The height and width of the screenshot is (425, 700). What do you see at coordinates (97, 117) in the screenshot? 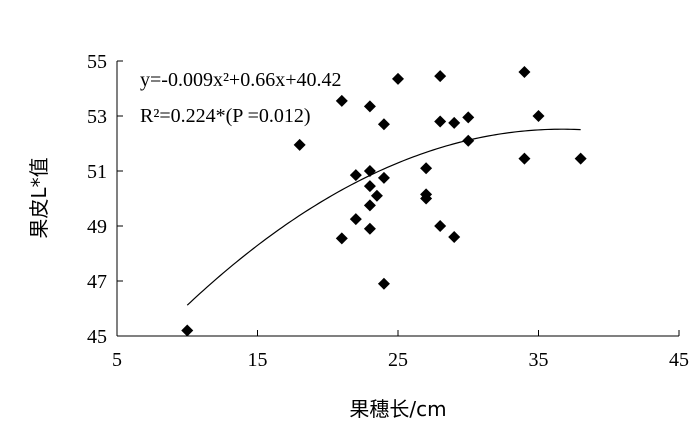
I see `y-tick-label: 53` at bounding box center [97, 117].